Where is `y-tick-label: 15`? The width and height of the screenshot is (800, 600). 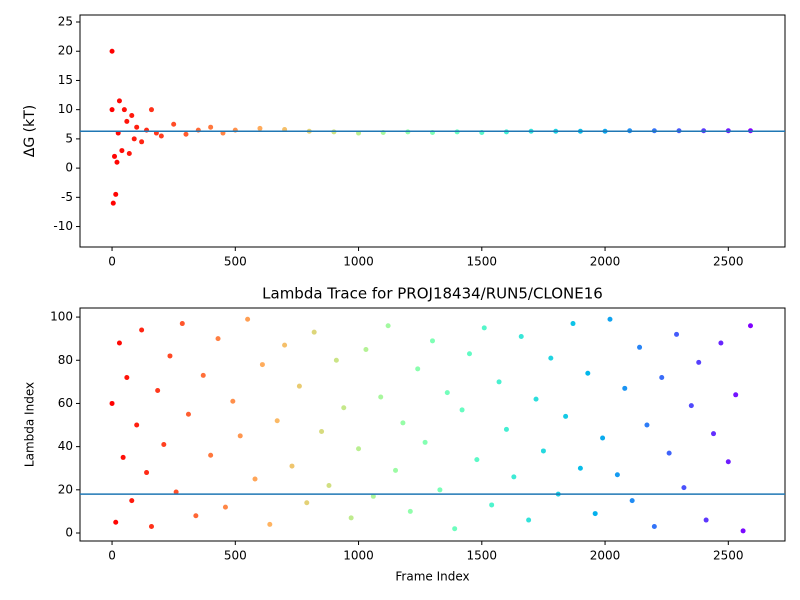 y-tick-label: 15 is located at coordinates (65, 80).